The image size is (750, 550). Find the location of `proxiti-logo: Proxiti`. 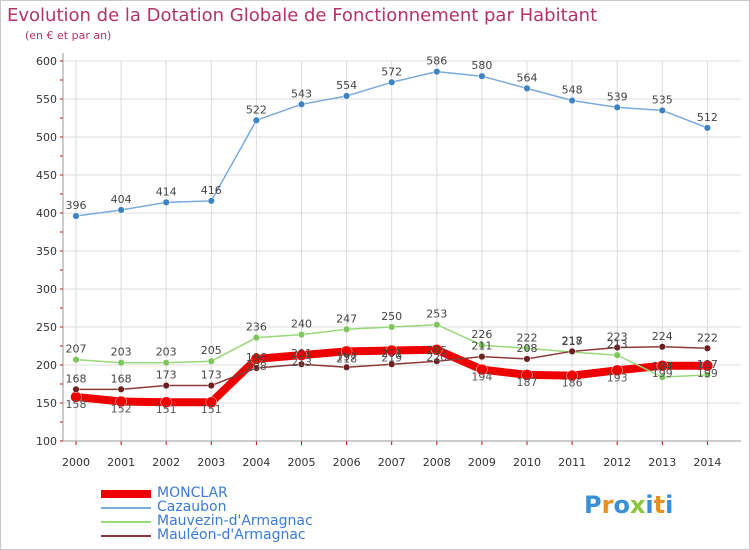

proxiti-logo: Proxiti is located at coordinates (628, 505).